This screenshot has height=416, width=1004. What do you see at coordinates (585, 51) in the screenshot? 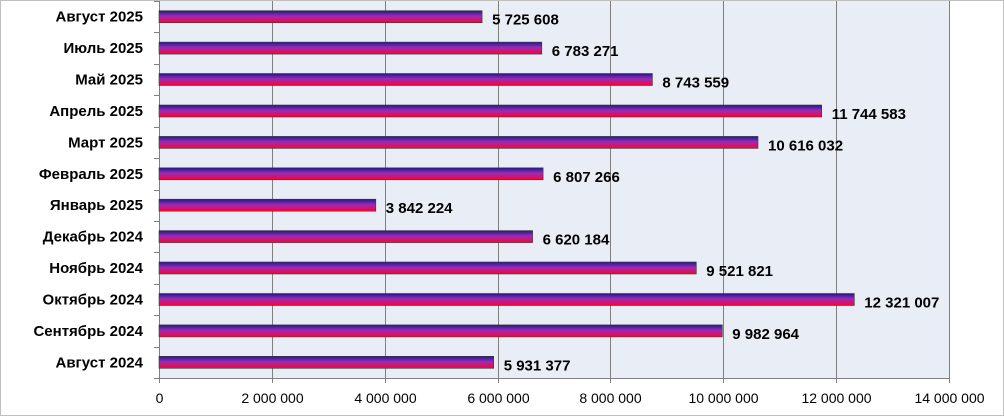
I see `data-label: 6 783 271` at bounding box center [585, 51].